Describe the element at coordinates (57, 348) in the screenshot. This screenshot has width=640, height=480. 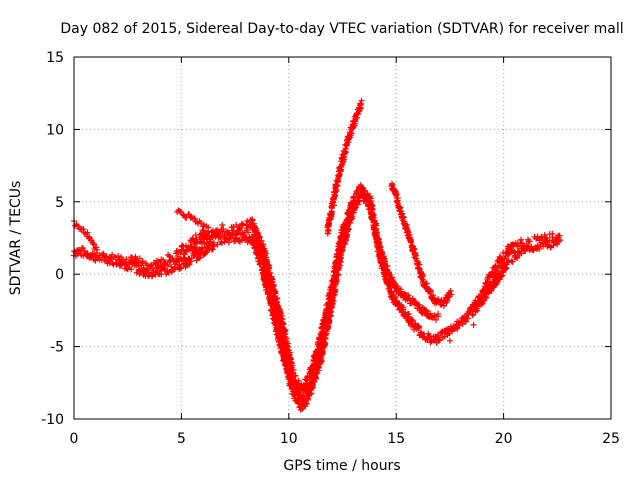
I see `y-tick-label: -5` at that location.